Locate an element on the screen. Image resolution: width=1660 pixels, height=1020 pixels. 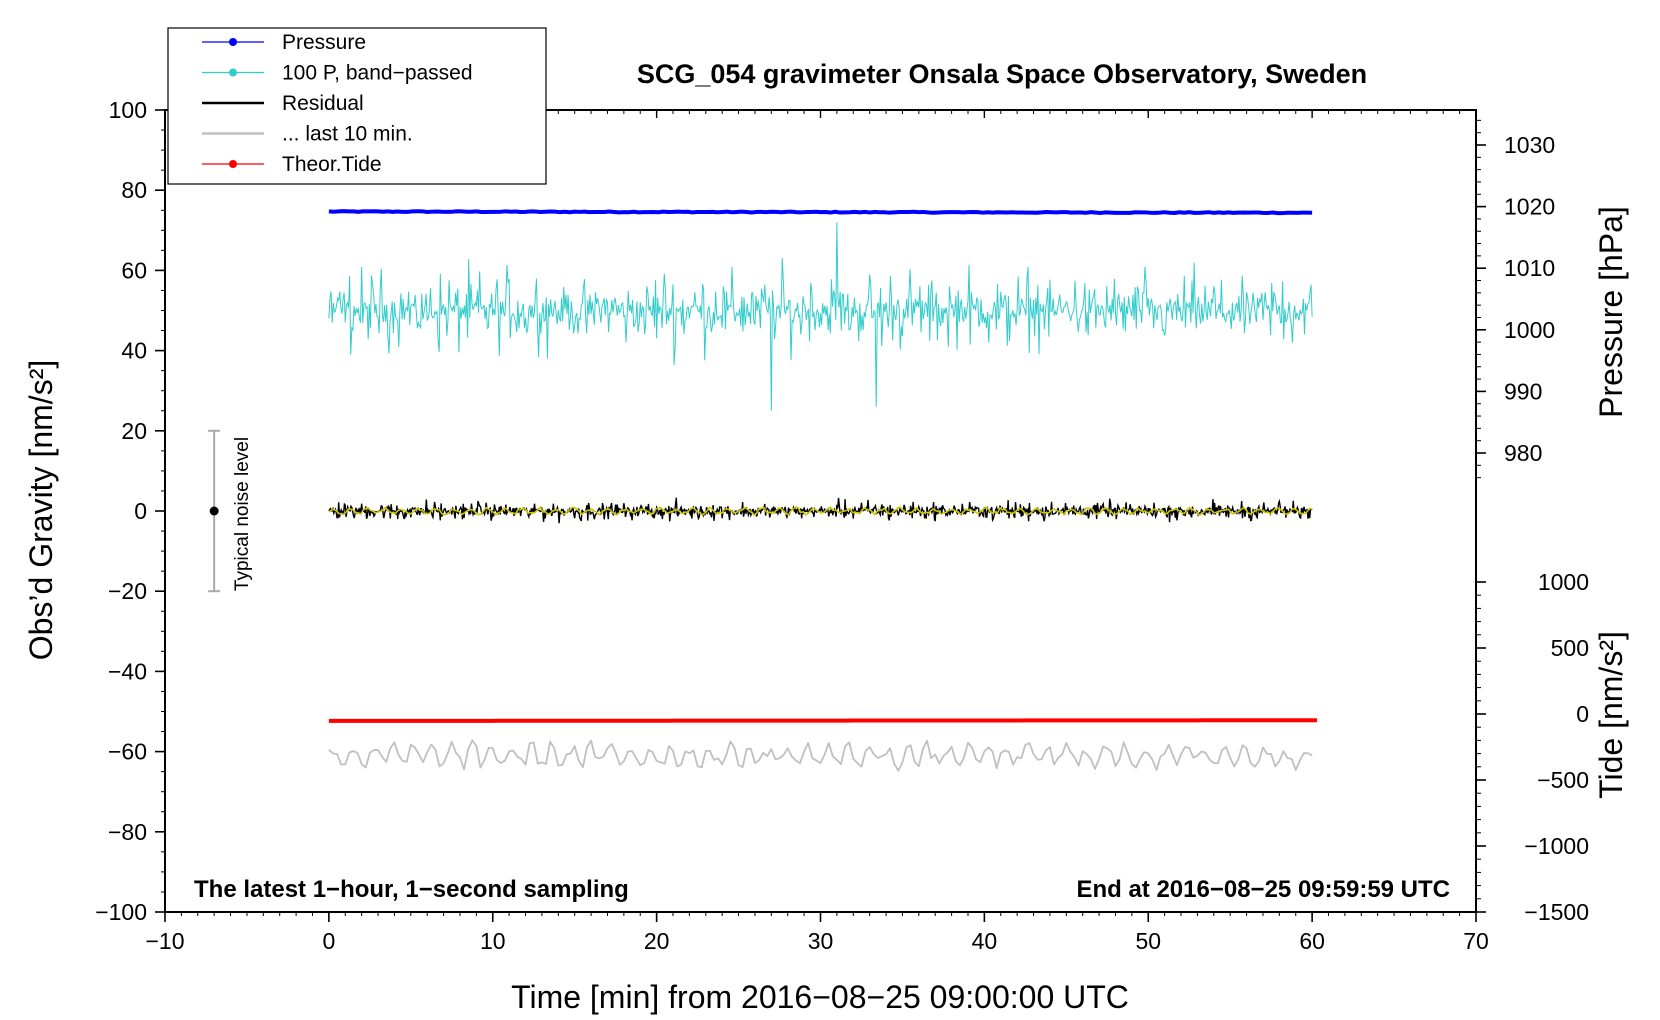
pressure-tick-label: 1020 is located at coordinates (1529, 207).